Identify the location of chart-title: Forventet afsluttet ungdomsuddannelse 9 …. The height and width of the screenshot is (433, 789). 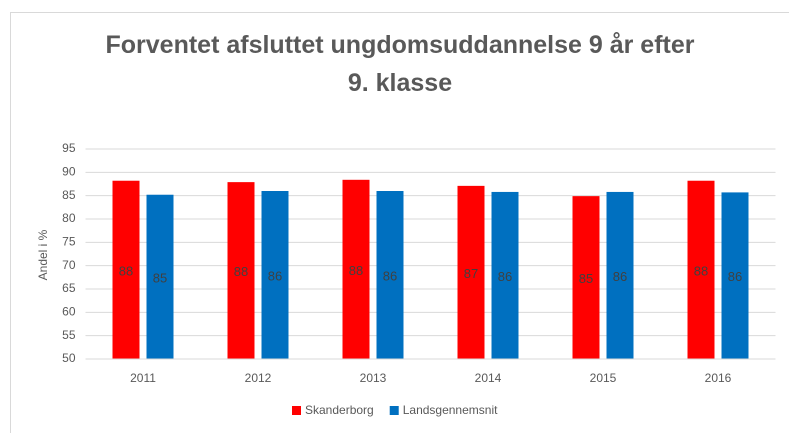
(400, 64).